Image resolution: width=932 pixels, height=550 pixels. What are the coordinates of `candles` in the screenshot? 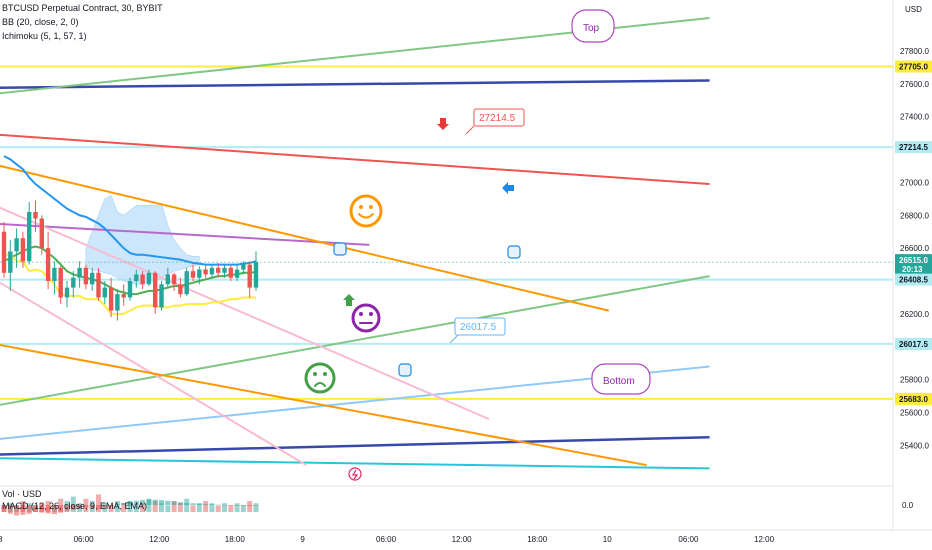 It's located at (130, 260).